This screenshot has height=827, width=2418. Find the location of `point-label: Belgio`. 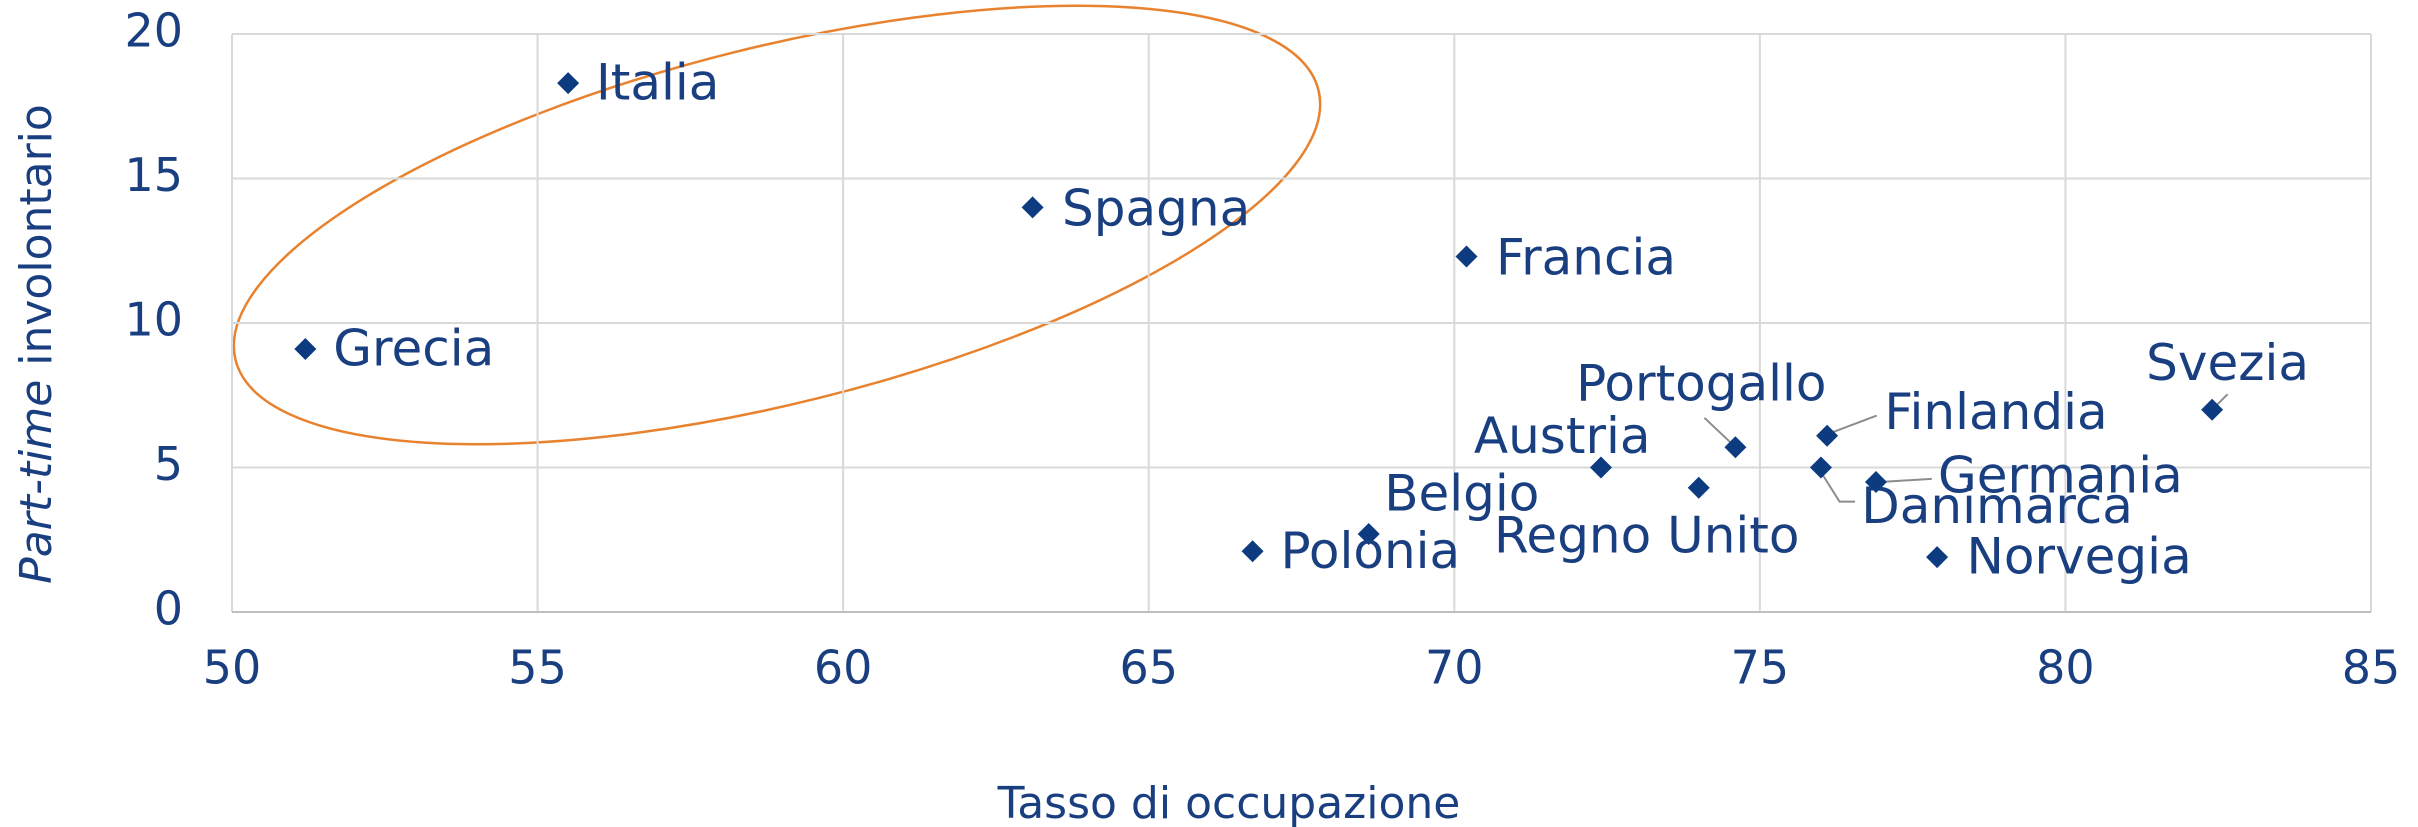

point-label: Belgio is located at coordinates (1461, 493).